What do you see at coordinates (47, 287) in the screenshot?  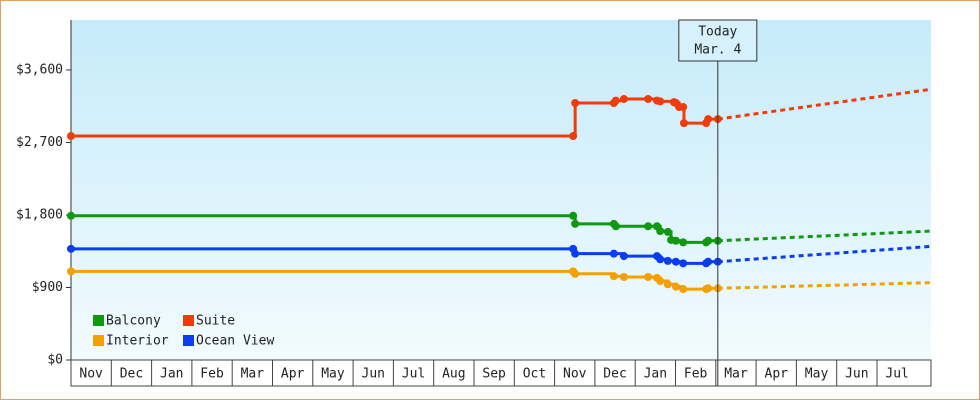 I see `y-tick-label: $900` at bounding box center [47, 287].